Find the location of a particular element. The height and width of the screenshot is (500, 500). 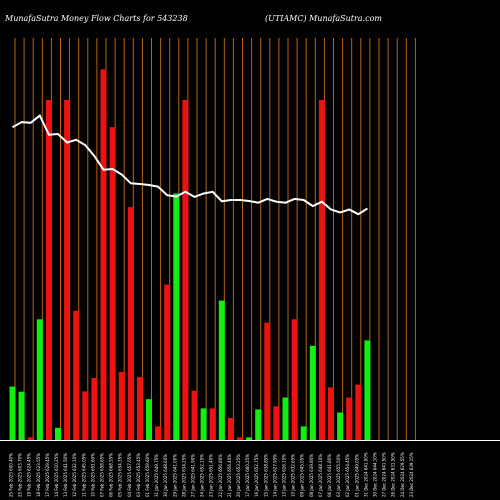

x-tick-label: 06 Jan 2025 641.80% is located at coordinates (329, 475).